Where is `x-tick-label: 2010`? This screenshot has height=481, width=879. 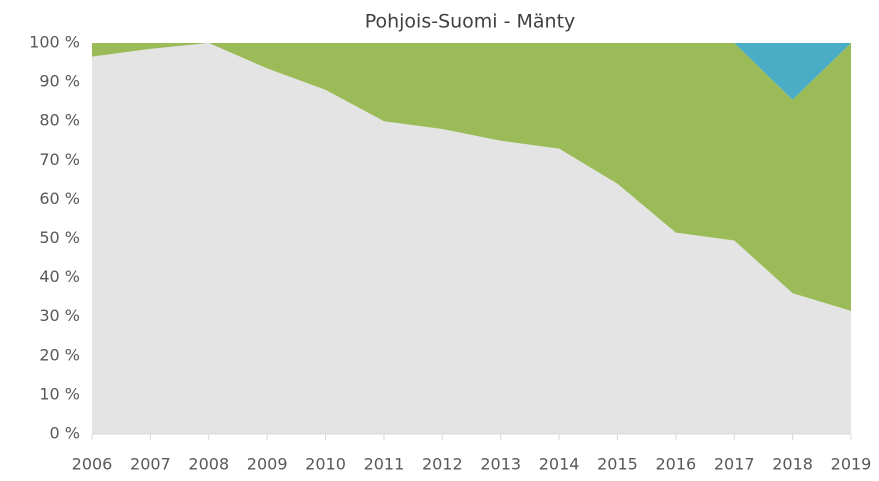 x-tick-label: 2010 is located at coordinates (325, 464).